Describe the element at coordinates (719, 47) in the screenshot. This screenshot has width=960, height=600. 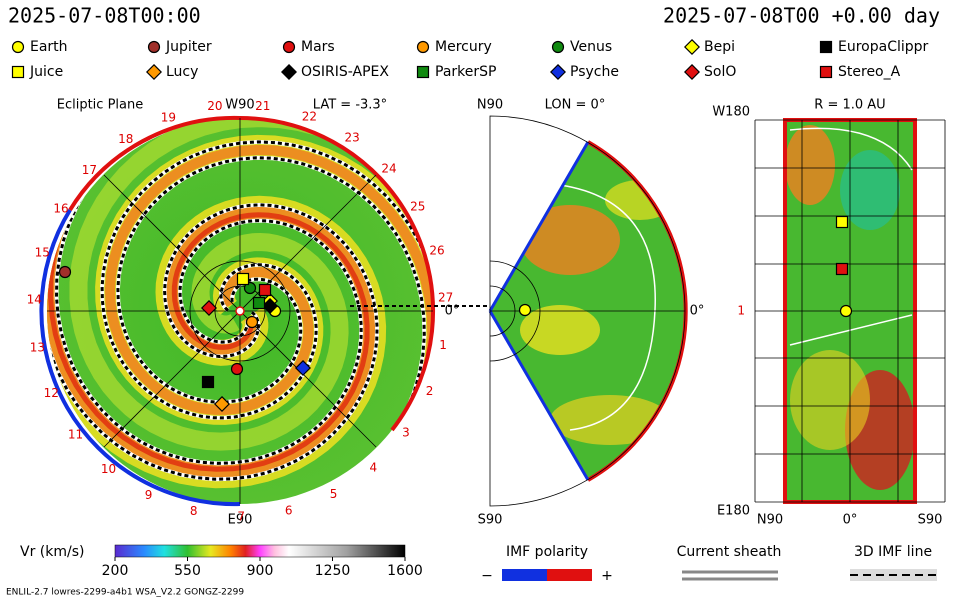
I see `legend-label: Bepi` at that location.